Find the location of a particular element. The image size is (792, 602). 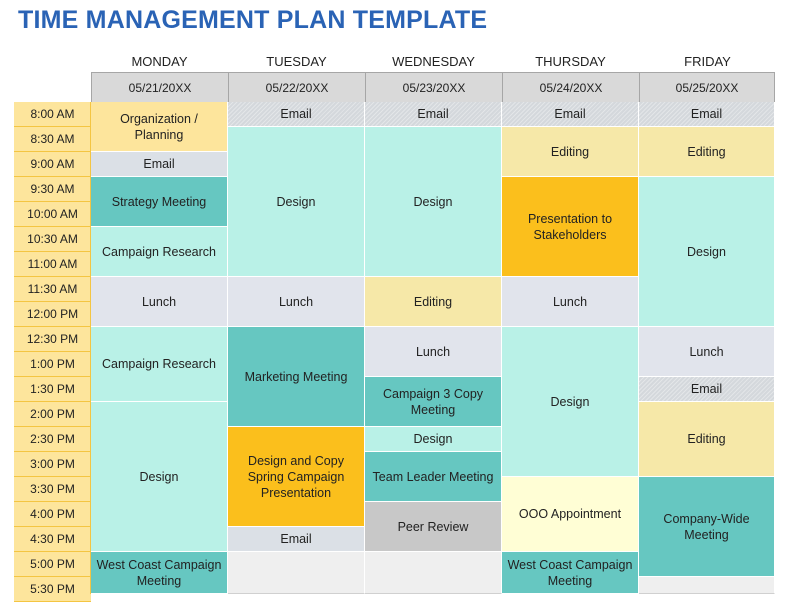

schedule-block: Organization / Planning is located at coordinates (159, 127).